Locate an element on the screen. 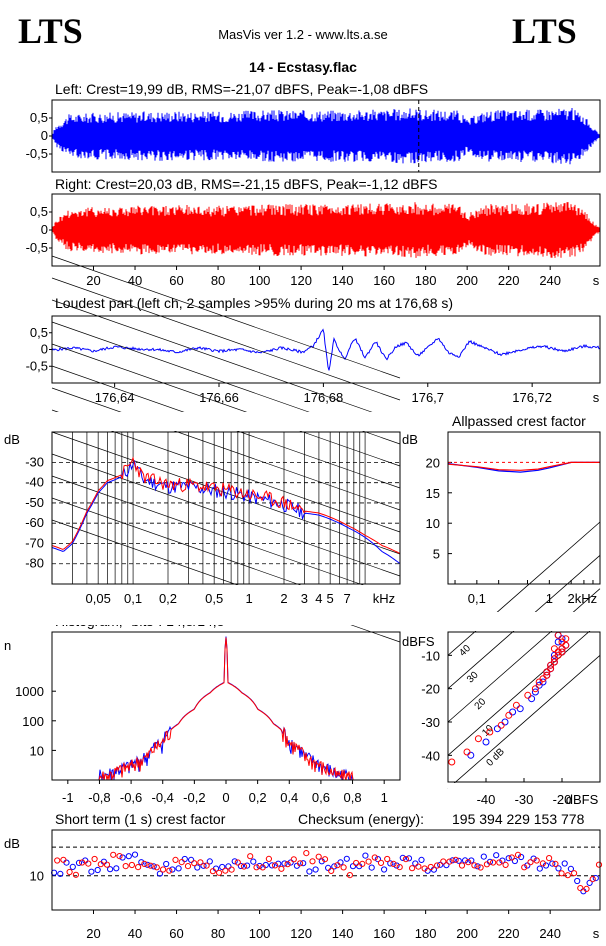 Image resolution: width=606 pixels, height=946 pixels. file-title: 14 - Ecstasy.flac is located at coordinates (303, 67).